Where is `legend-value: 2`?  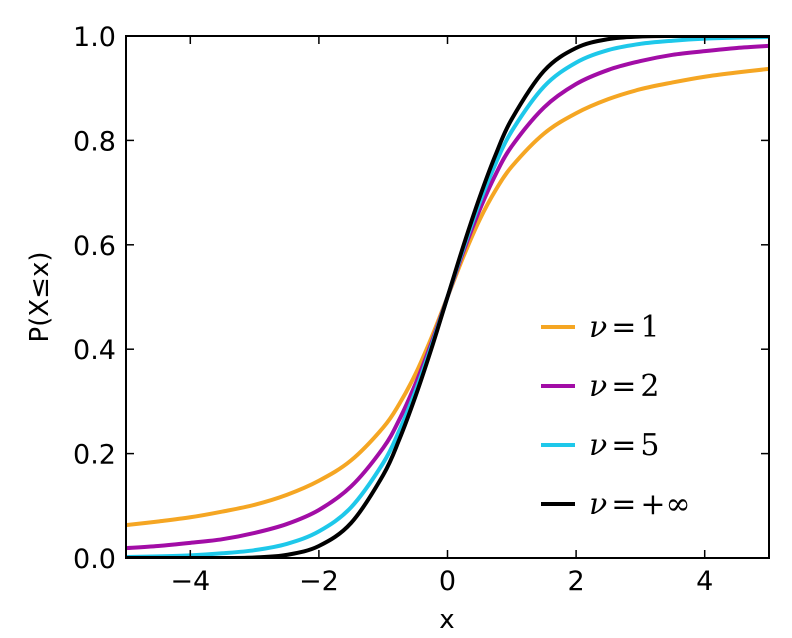 legend-value: 2 is located at coordinates (649, 386).